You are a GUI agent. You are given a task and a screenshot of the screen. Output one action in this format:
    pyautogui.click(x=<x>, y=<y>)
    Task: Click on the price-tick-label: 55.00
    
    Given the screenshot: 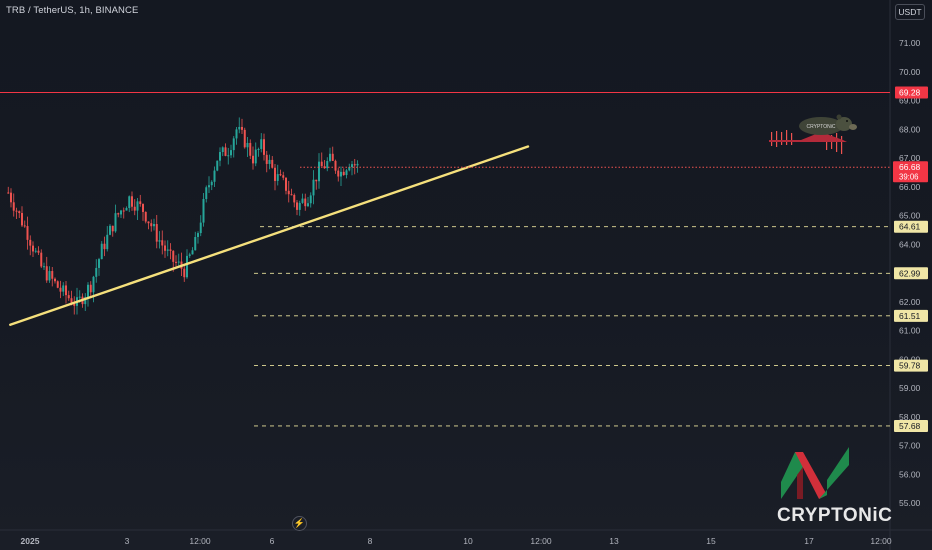 What is the action you would take?
    pyautogui.click(x=910, y=503)
    